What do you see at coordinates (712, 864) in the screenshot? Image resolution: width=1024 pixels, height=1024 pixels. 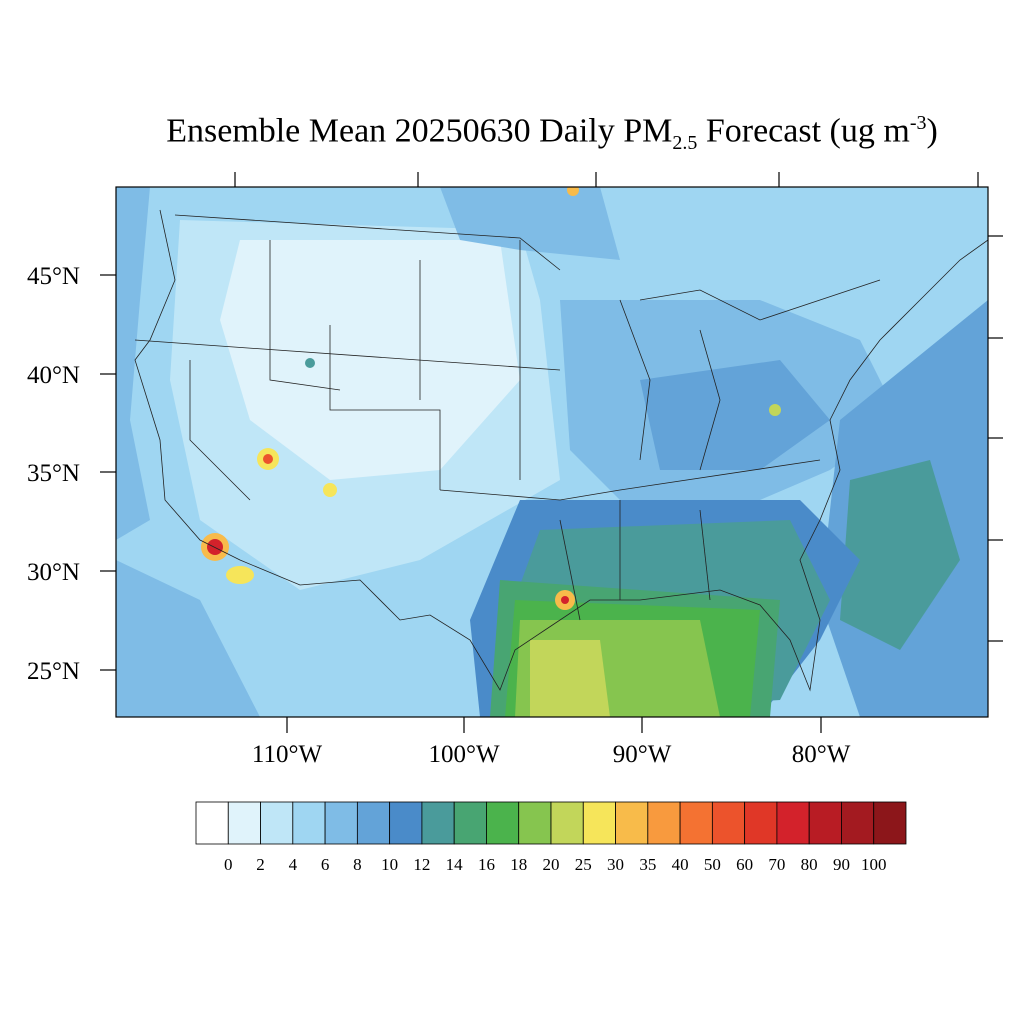 I see `colorbar-label: 50` at bounding box center [712, 864].